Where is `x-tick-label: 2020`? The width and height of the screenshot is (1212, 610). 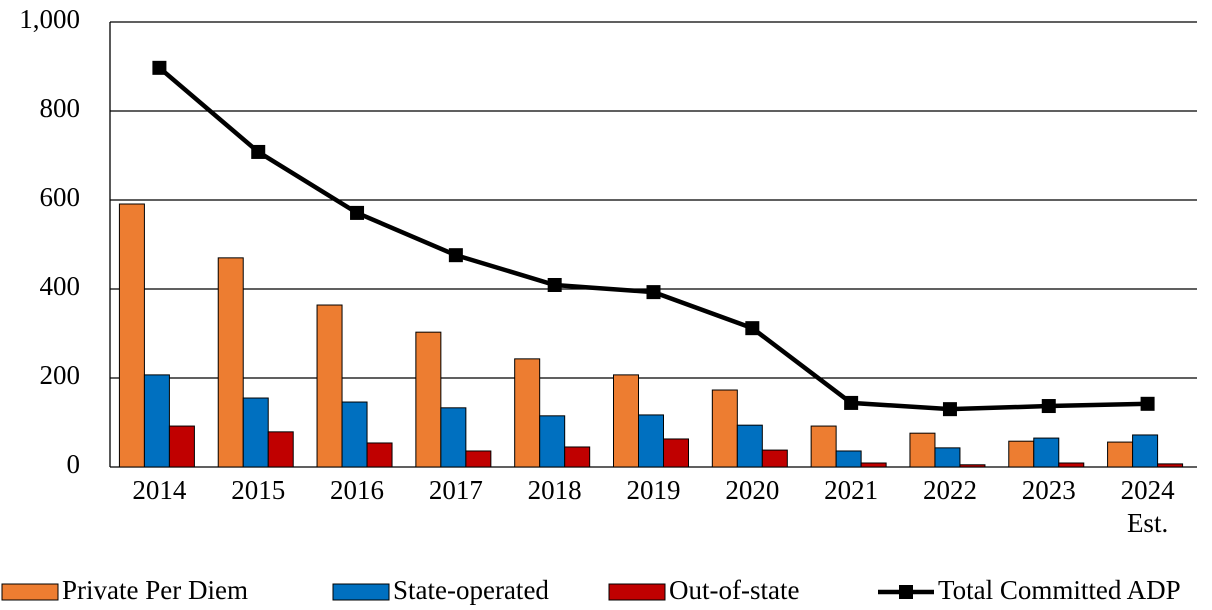 x-tick-label: 2020 is located at coordinates (752, 490).